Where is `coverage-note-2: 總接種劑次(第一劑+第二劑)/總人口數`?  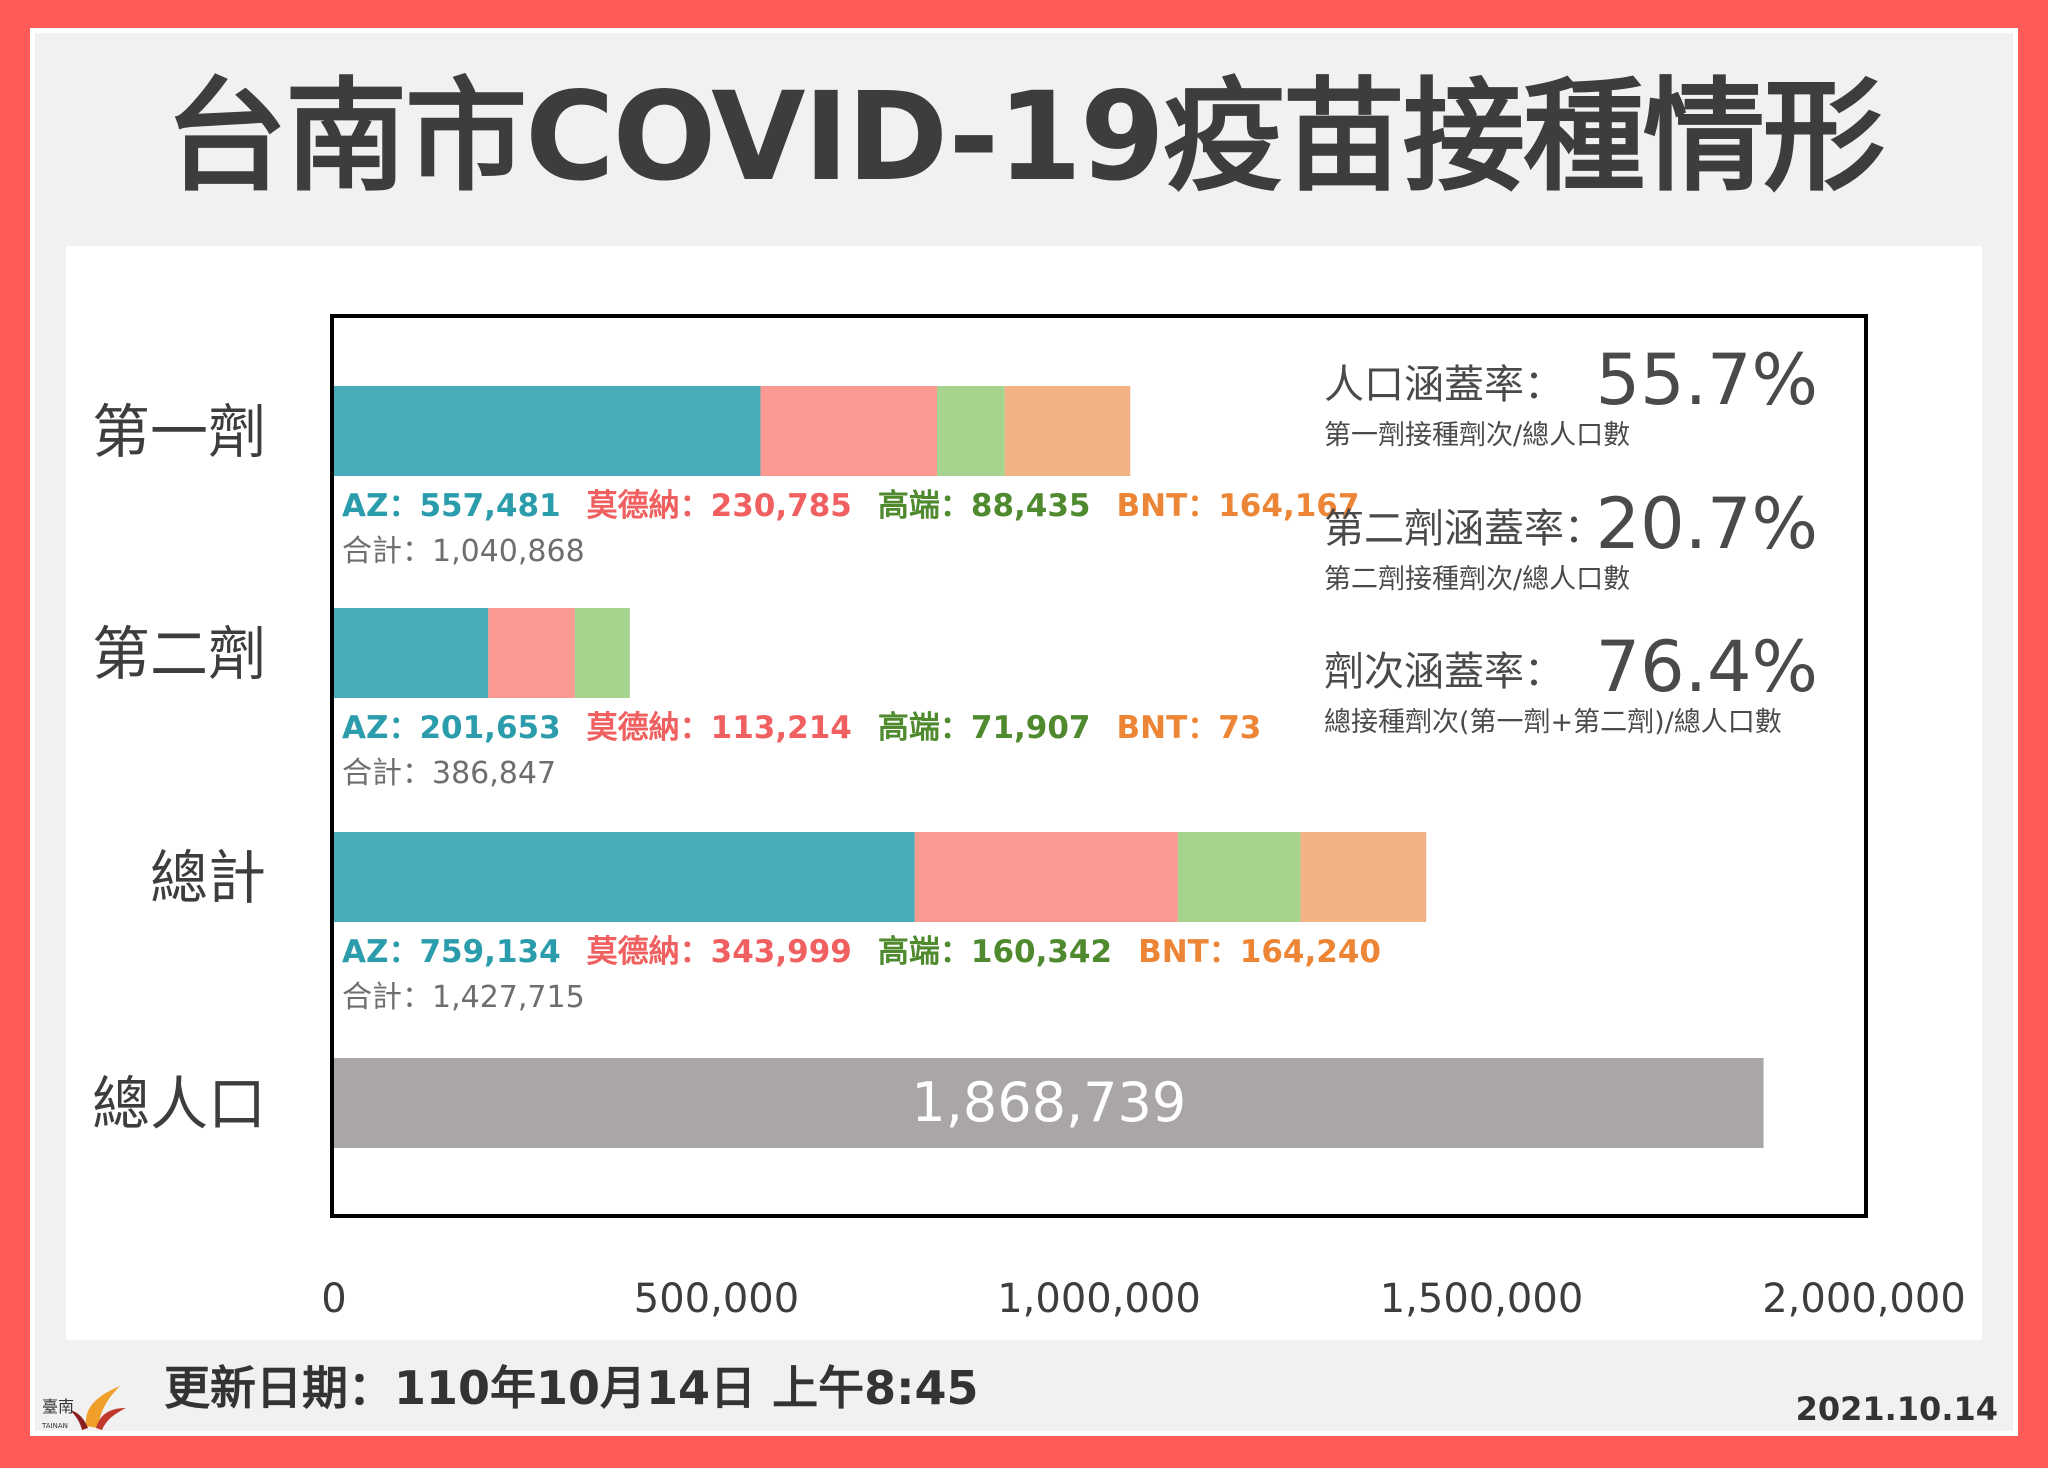
coverage-note-2: 總接種劑次(第一劑+第二劑)/總人口數 is located at coordinates (1553, 722).